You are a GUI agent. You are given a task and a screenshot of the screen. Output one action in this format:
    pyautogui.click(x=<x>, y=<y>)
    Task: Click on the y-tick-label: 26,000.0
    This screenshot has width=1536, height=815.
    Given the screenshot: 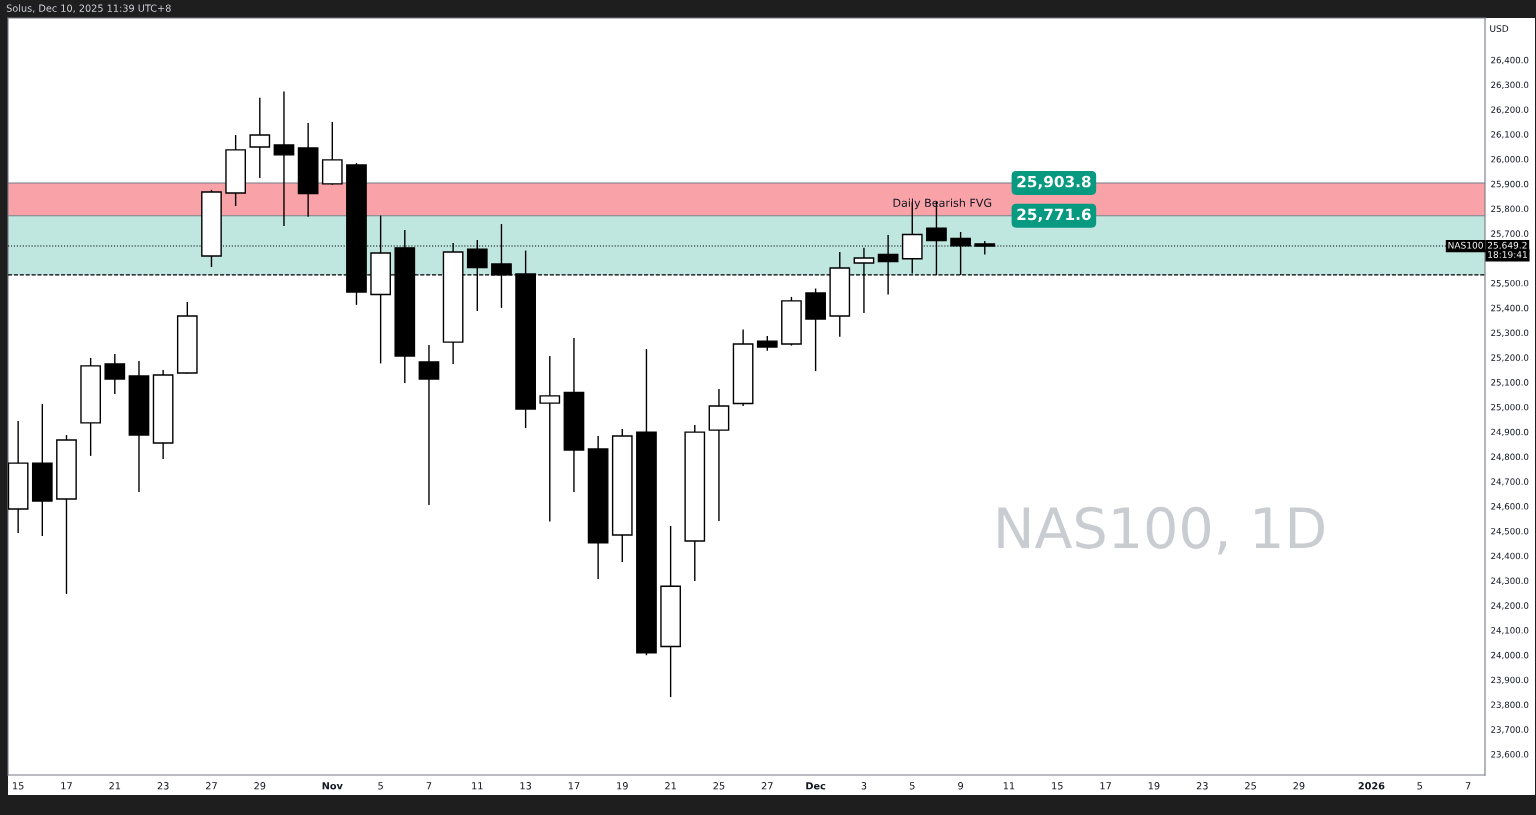 What is the action you would take?
    pyautogui.click(x=1510, y=159)
    